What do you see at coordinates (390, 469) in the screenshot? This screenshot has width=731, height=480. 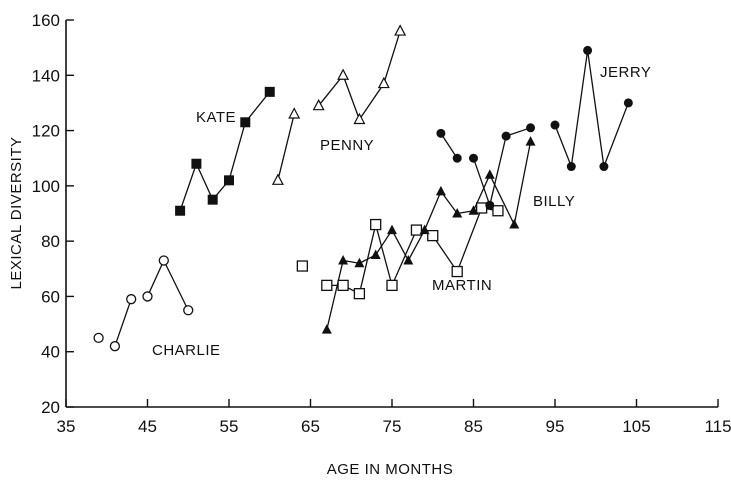 I see `x-axis-title: AGE IN MONTHS` at bounding box center [390, 469].